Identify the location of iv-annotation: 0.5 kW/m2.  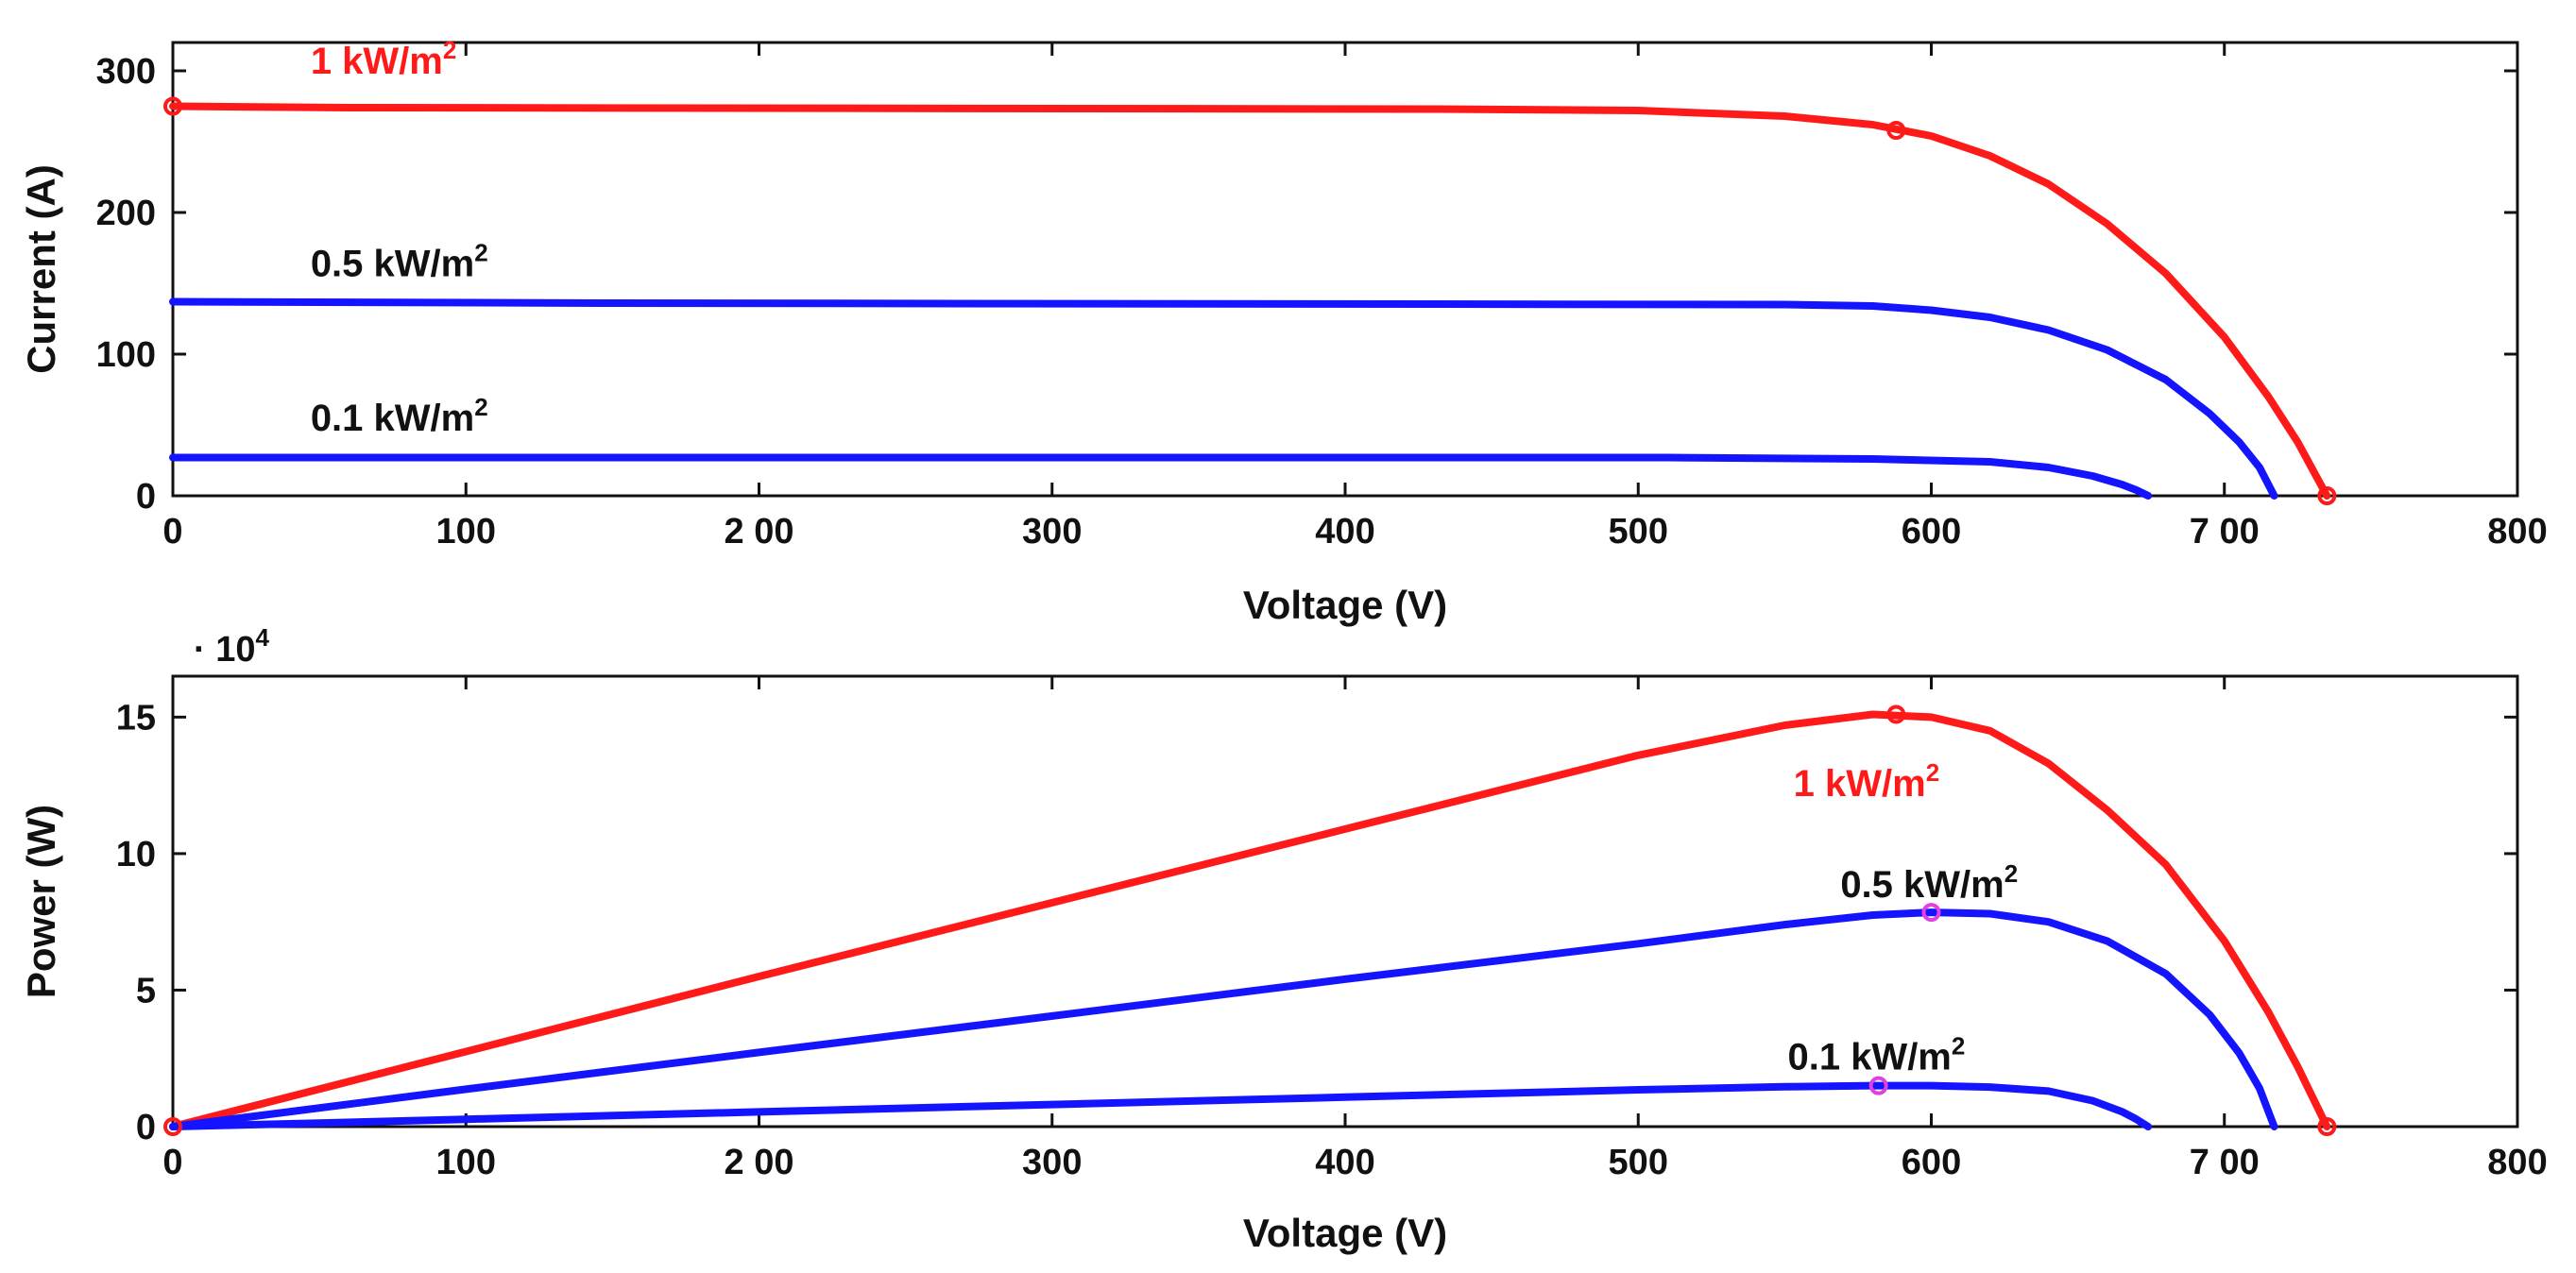
(399, 262).